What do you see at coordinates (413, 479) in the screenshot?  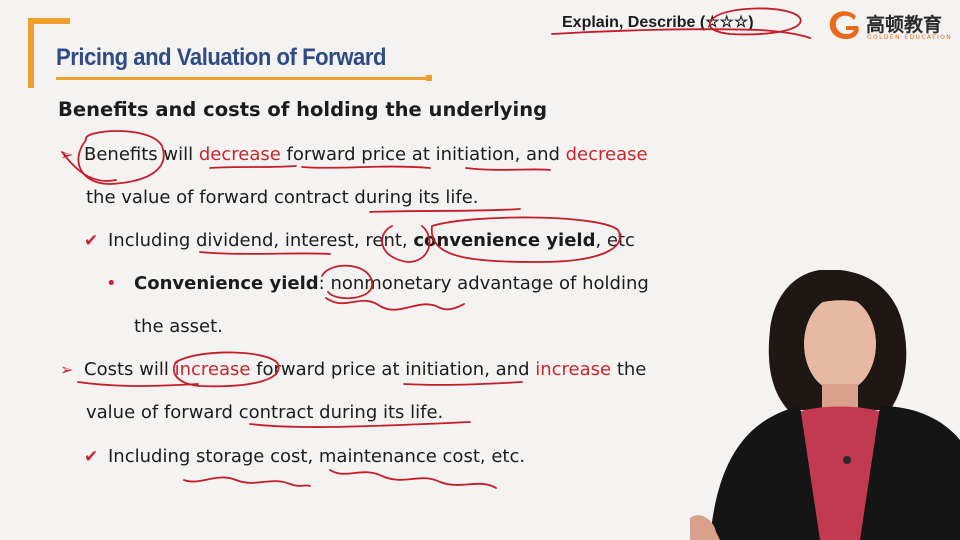 I see `maintenance-squiggle-stroke` at bounding box center [413, 479].